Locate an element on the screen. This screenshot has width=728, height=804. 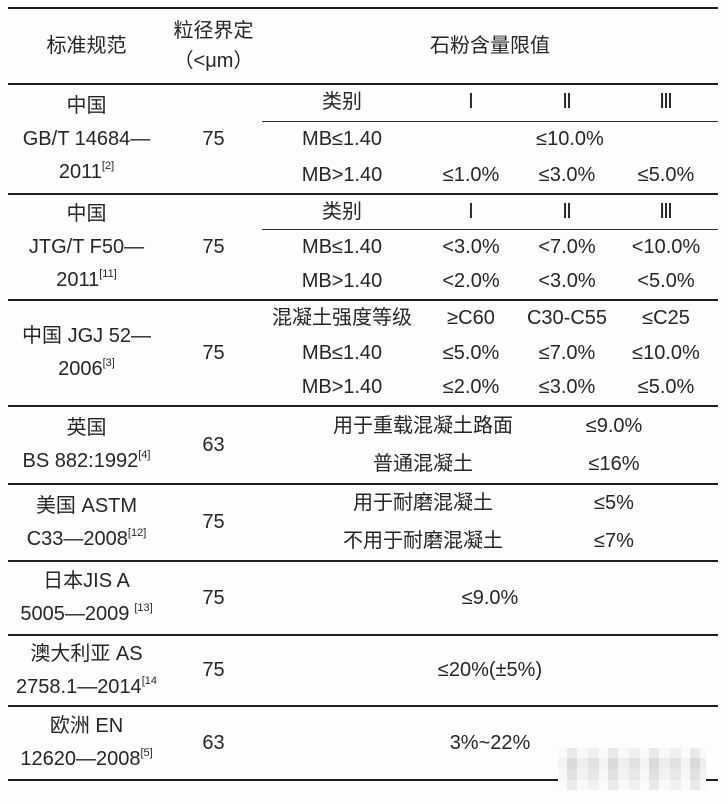
header-particle-size-line2: （<μm） is located at coordinates (213, 61).